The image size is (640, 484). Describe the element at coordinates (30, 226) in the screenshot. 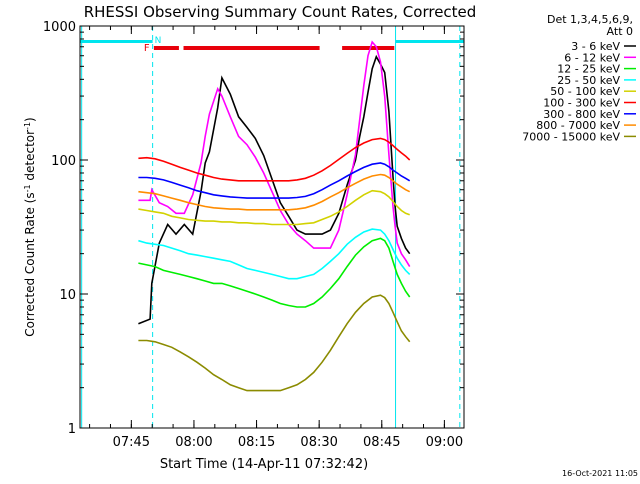

I see `y-axis-label: Corrected Count Rate (s-1 detector-1)` at that location.